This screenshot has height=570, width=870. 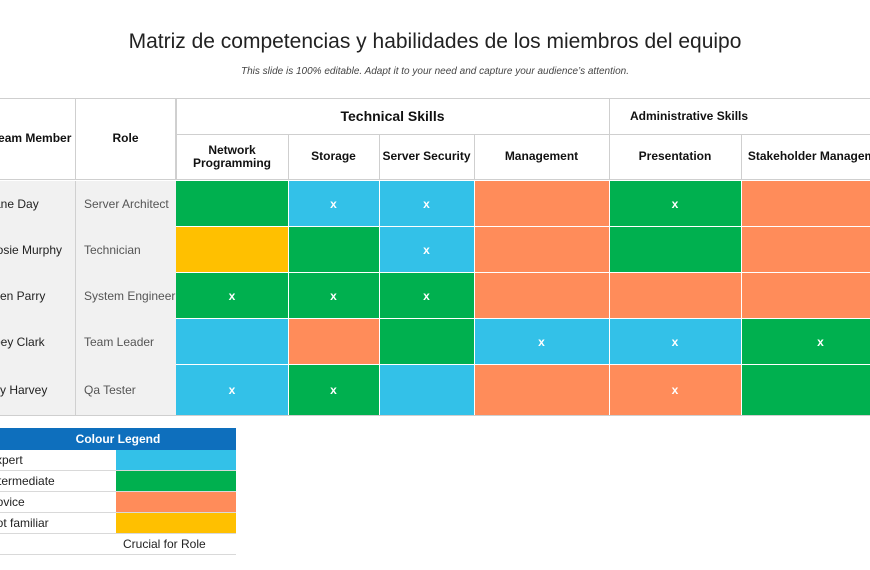 I want to click on skill-header-5: Presentation, so click(x=675, y=156).